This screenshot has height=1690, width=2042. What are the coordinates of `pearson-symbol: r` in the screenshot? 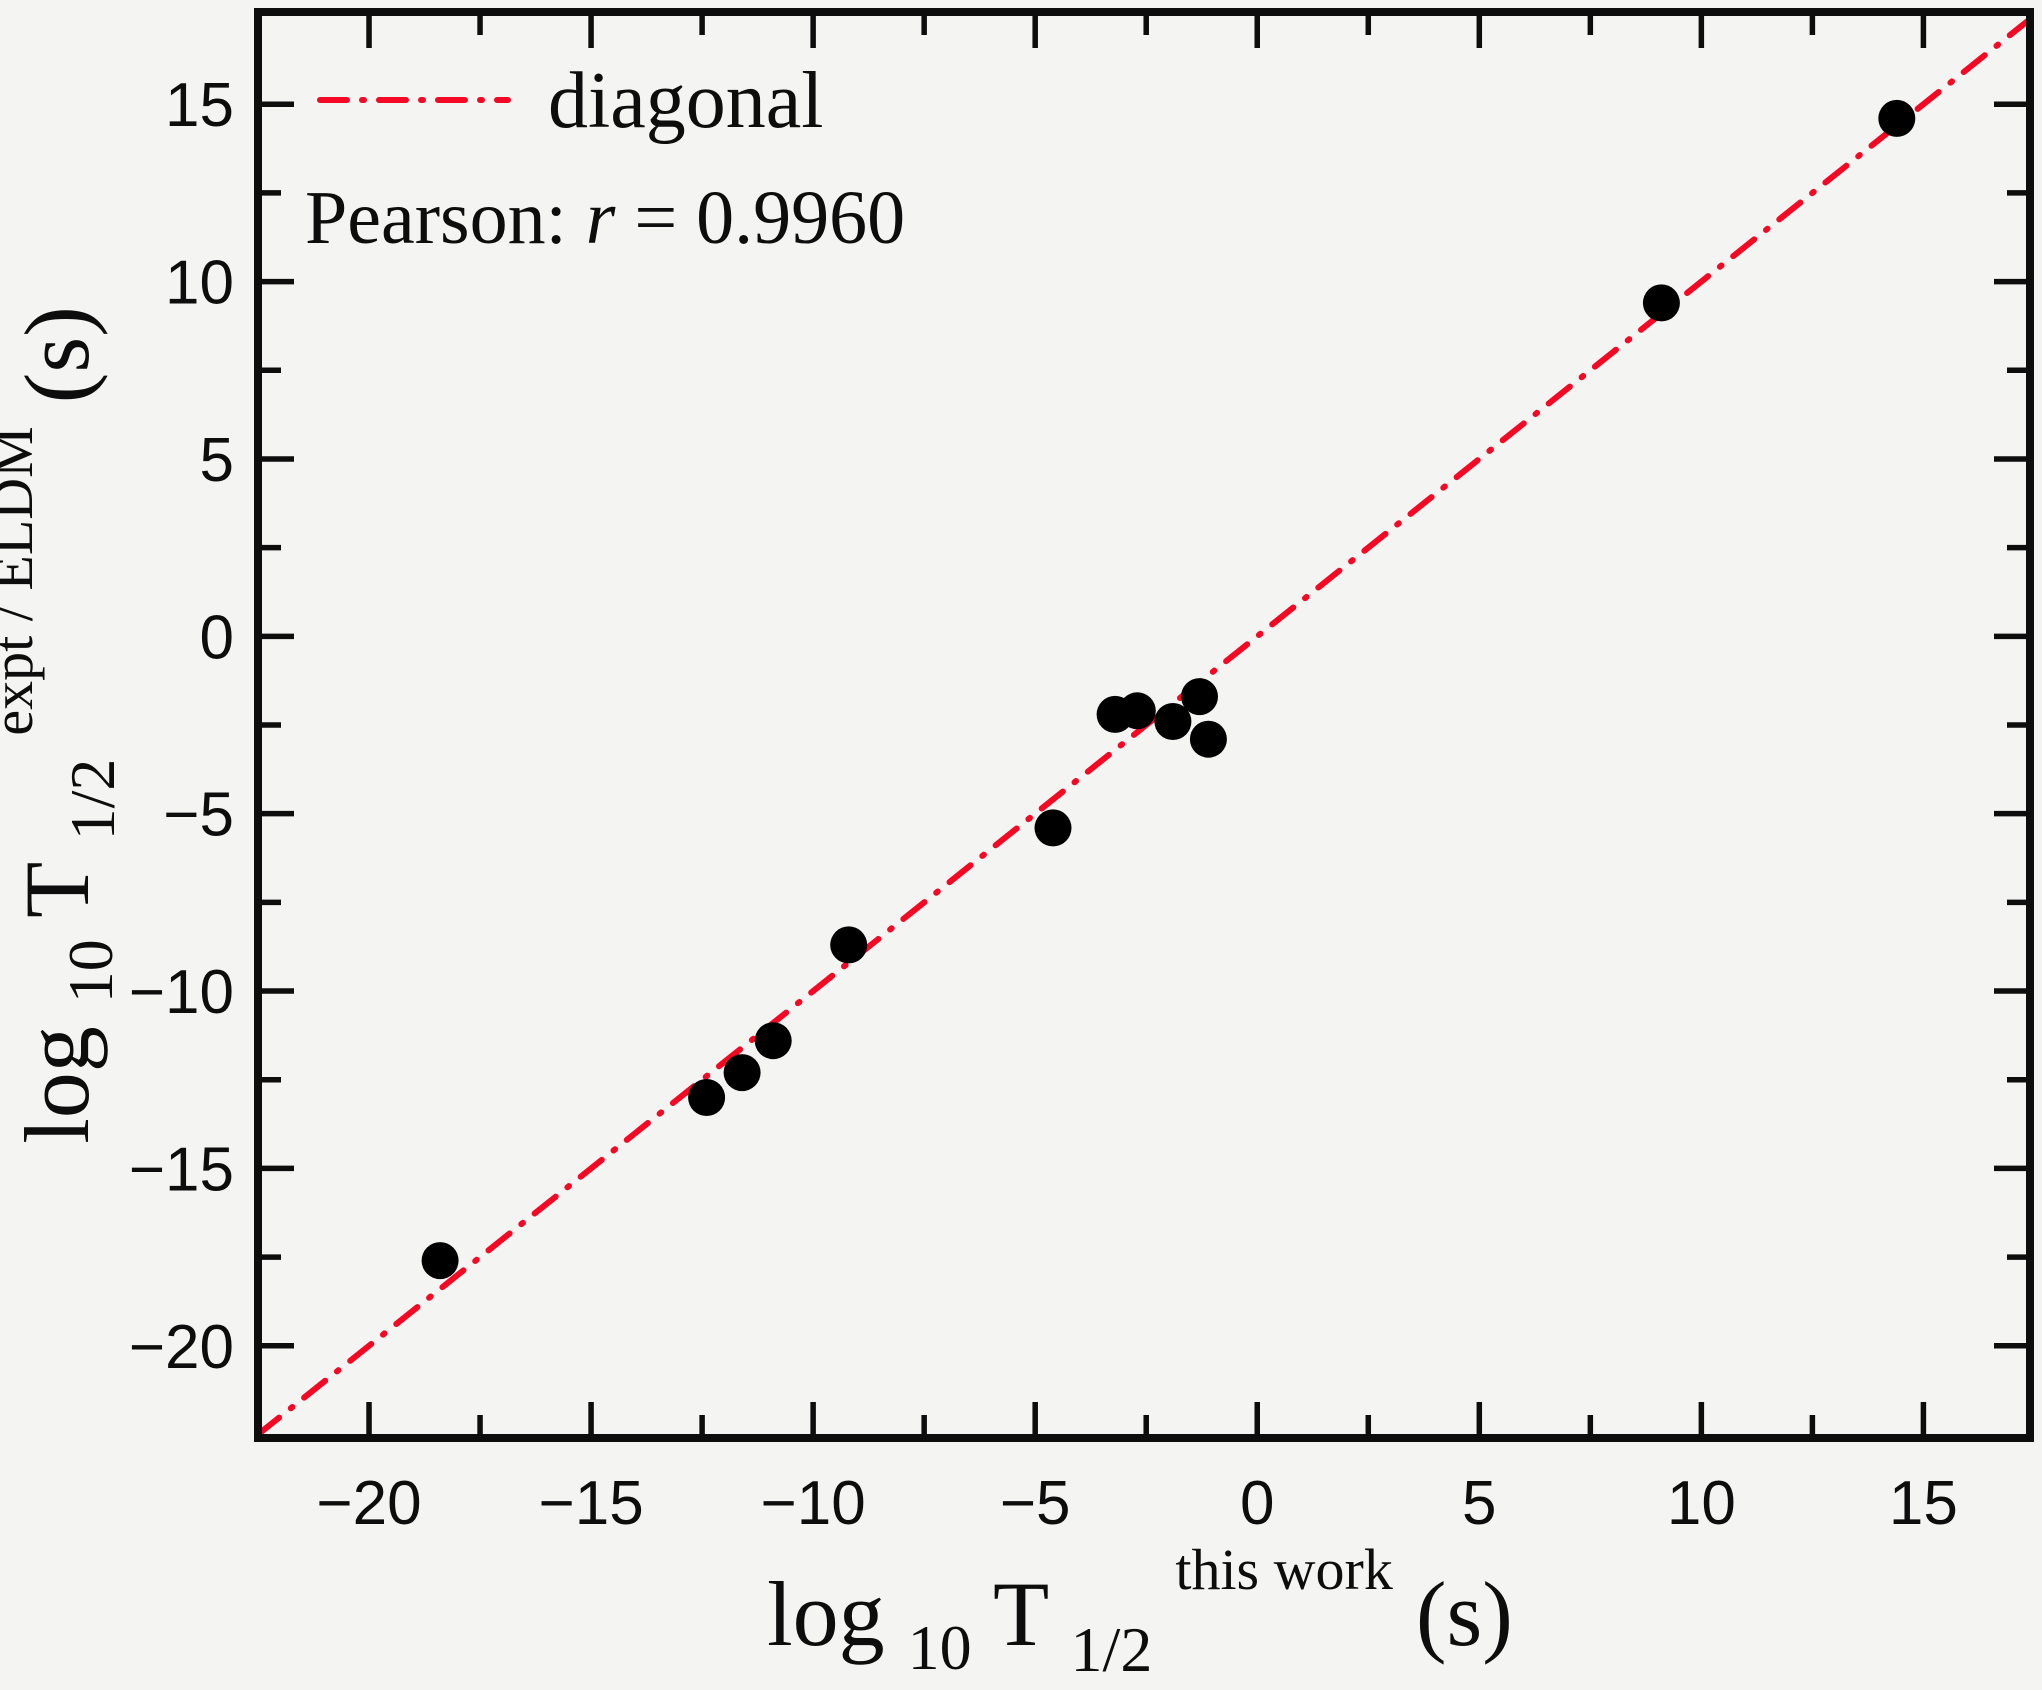 It's located at (601, 218).